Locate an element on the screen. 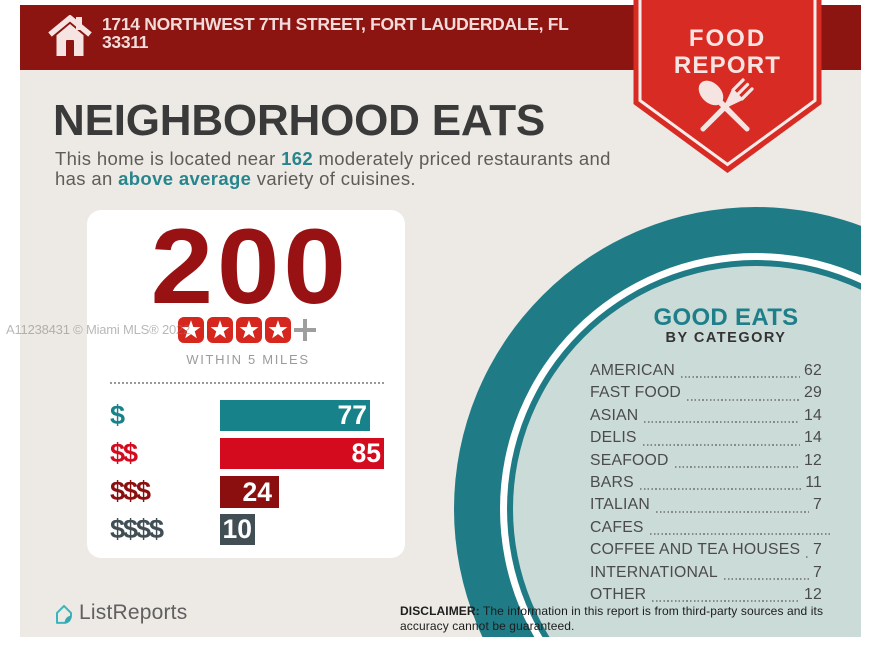  svg-text: REPORT is located at coordinates (727, 65).